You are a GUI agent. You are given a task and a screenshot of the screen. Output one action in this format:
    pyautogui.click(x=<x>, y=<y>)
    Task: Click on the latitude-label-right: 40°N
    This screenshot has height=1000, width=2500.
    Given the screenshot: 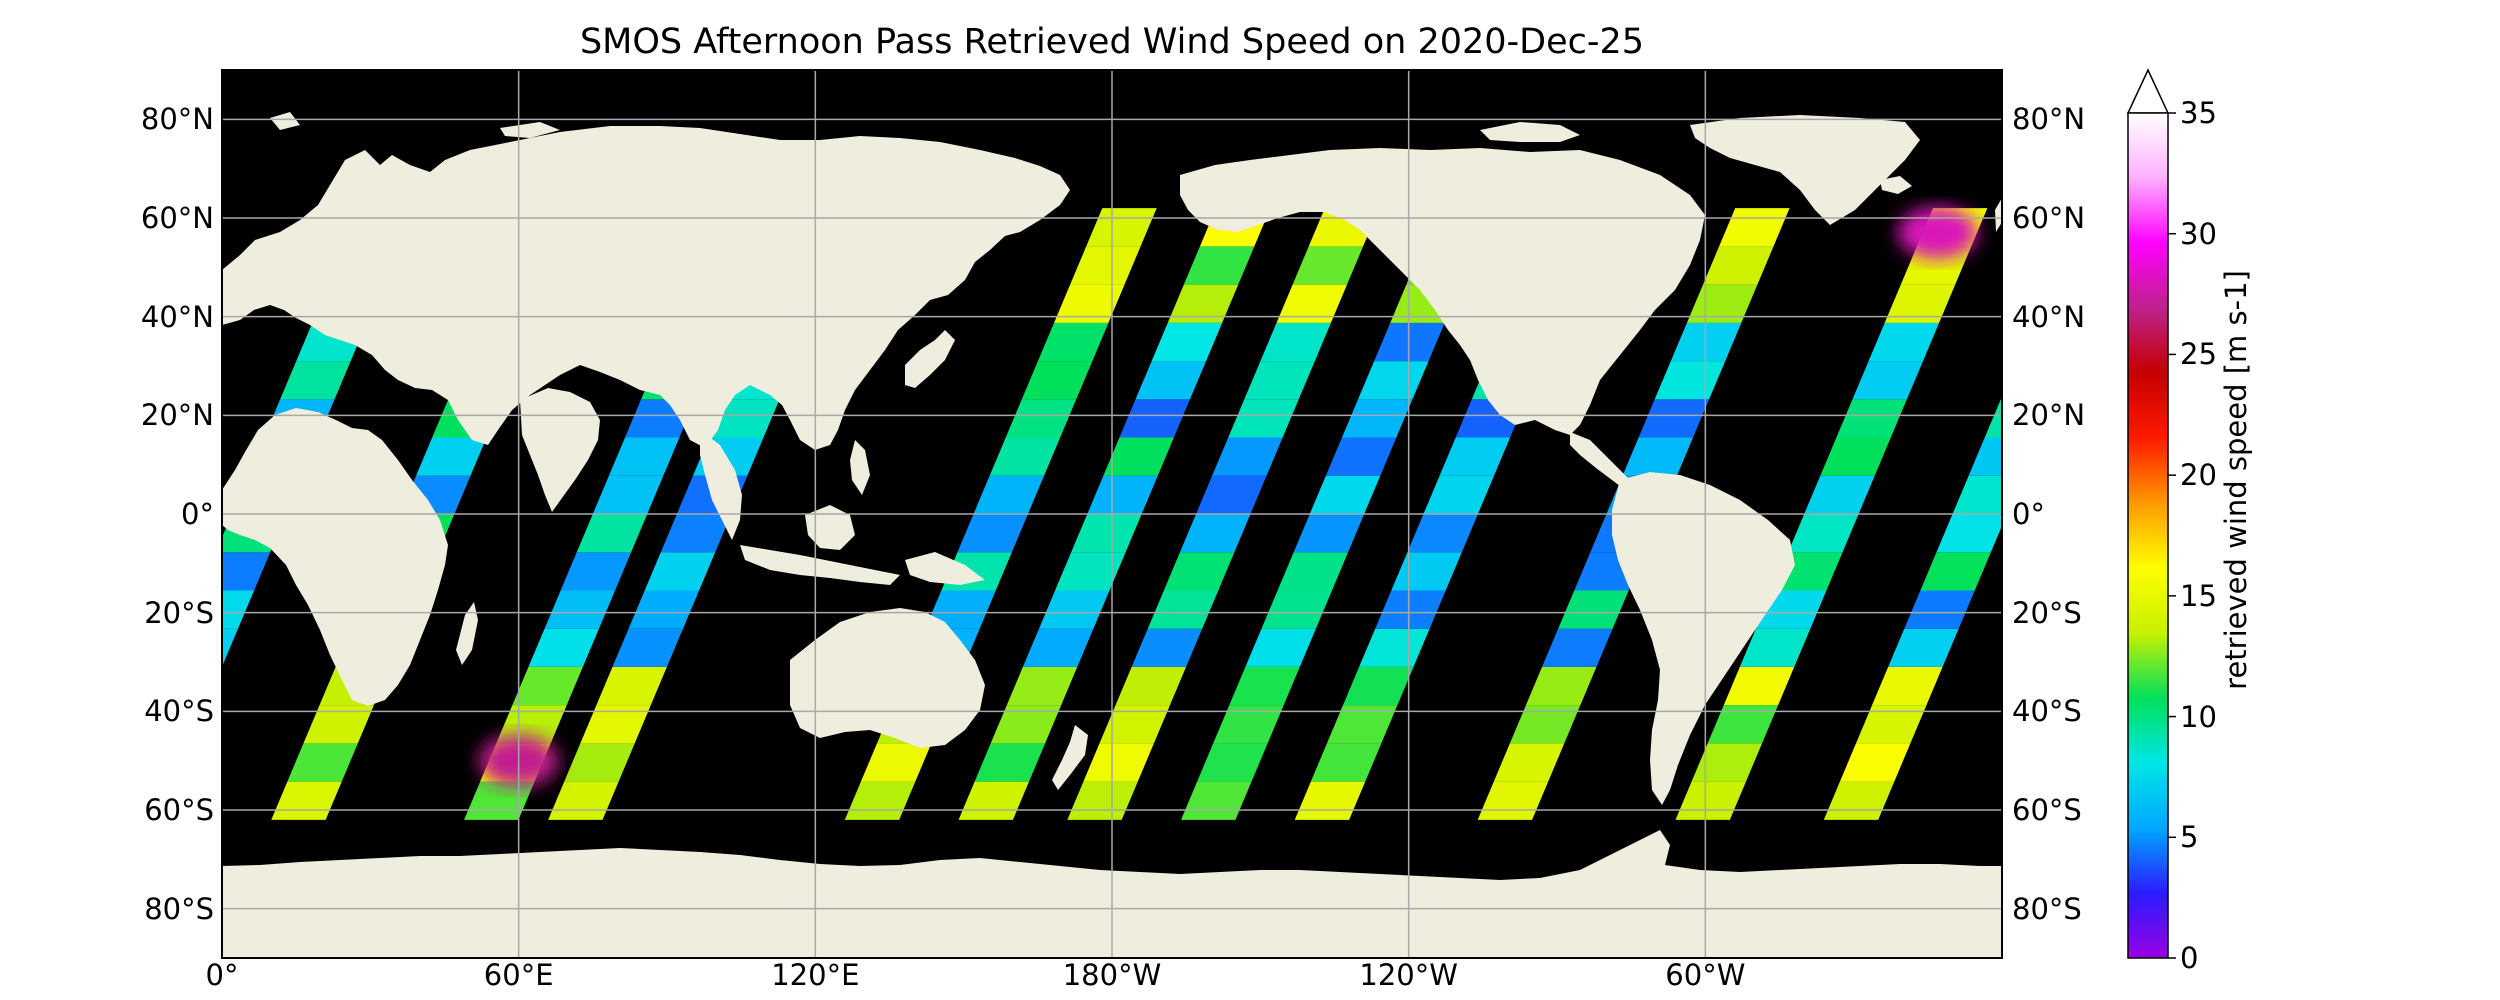 What is the action you would take?
    pyautogui.click(x=2049, y=316)
    